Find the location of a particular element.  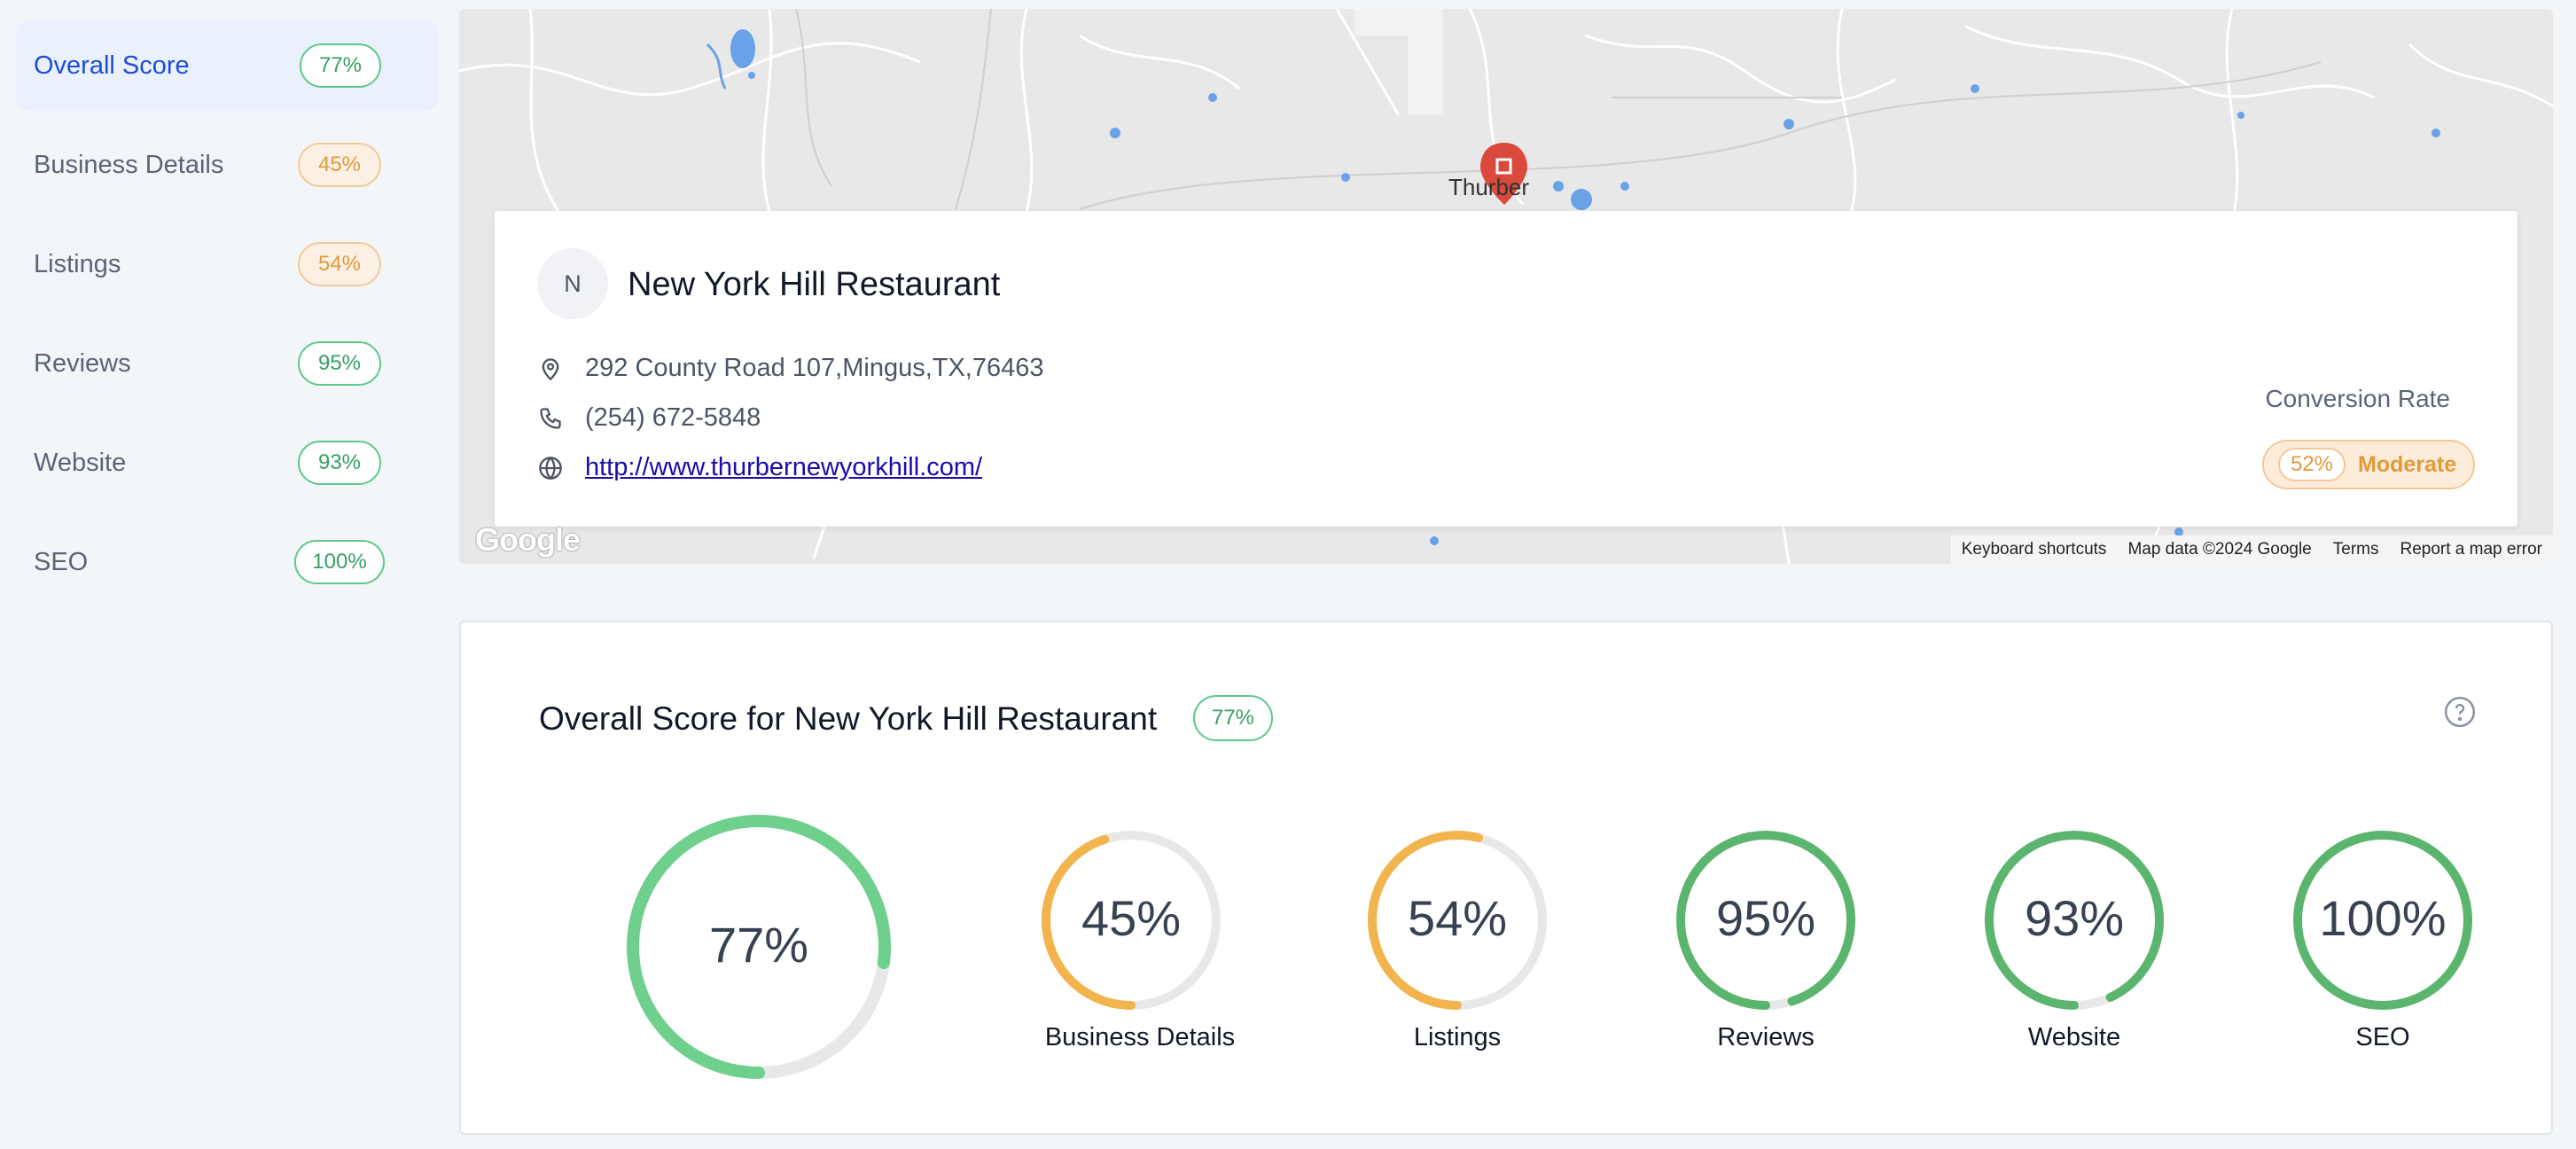

business-website-link: http://www.thurbernewyorkhill.com/ is located at coordinates (784, 467).